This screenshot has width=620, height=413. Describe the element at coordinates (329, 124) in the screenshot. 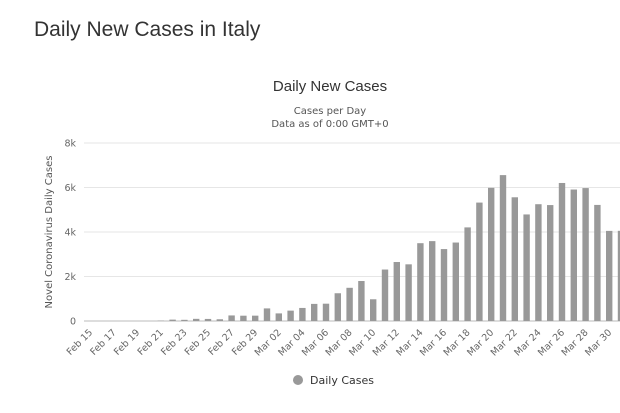

I see `chart-subtitle-line2: Data as of 0:00 GMT+0` at that location.